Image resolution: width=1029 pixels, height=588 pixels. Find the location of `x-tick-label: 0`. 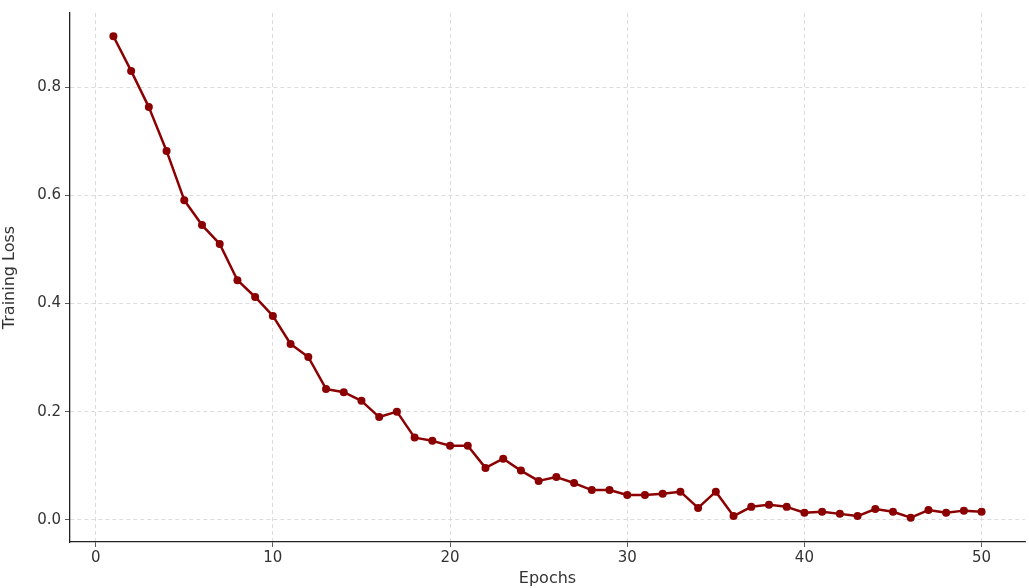

x-tick-label: 0 is located at coordinates (95, 556).